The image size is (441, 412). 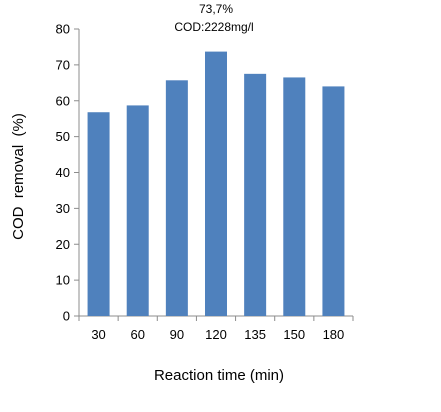 I want to click on y-tick-label: 80, so click(x=63, y=29).